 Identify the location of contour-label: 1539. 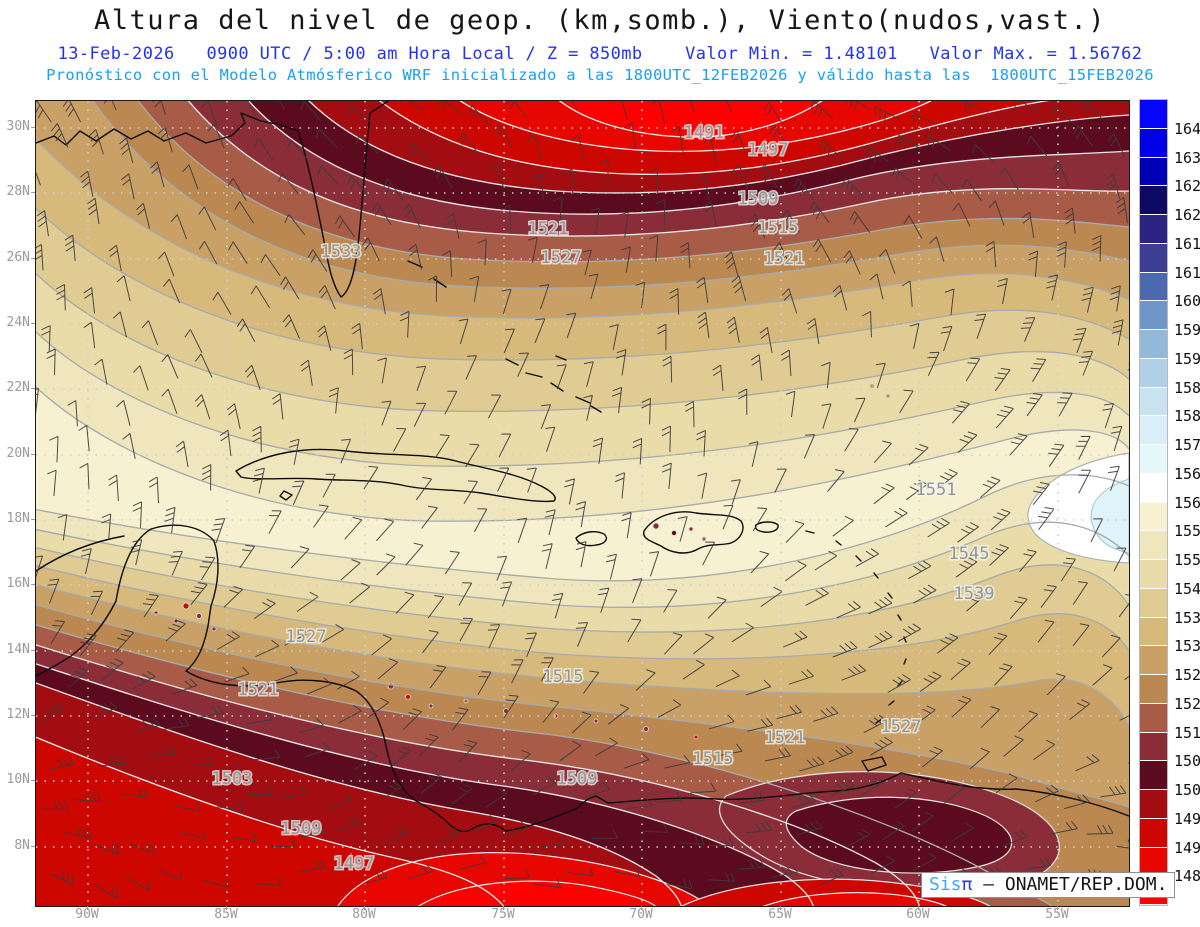
(974, 594).